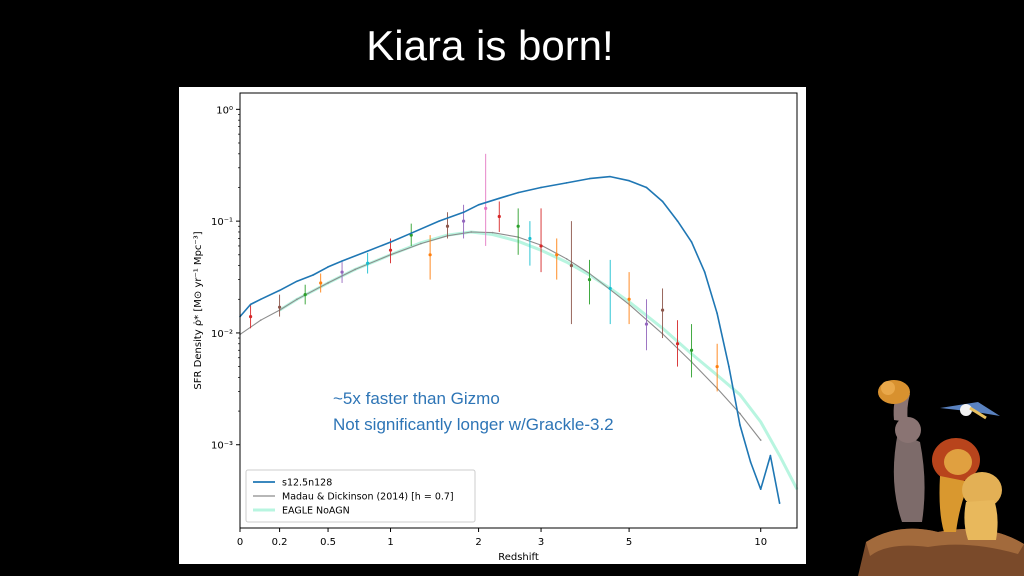 The height and width of the screenshot is (576, 1024). What do you see at coordinates (478, 542) in the screenshot?
I see `x-tick-label: 2` at bounding box center [478, 542].